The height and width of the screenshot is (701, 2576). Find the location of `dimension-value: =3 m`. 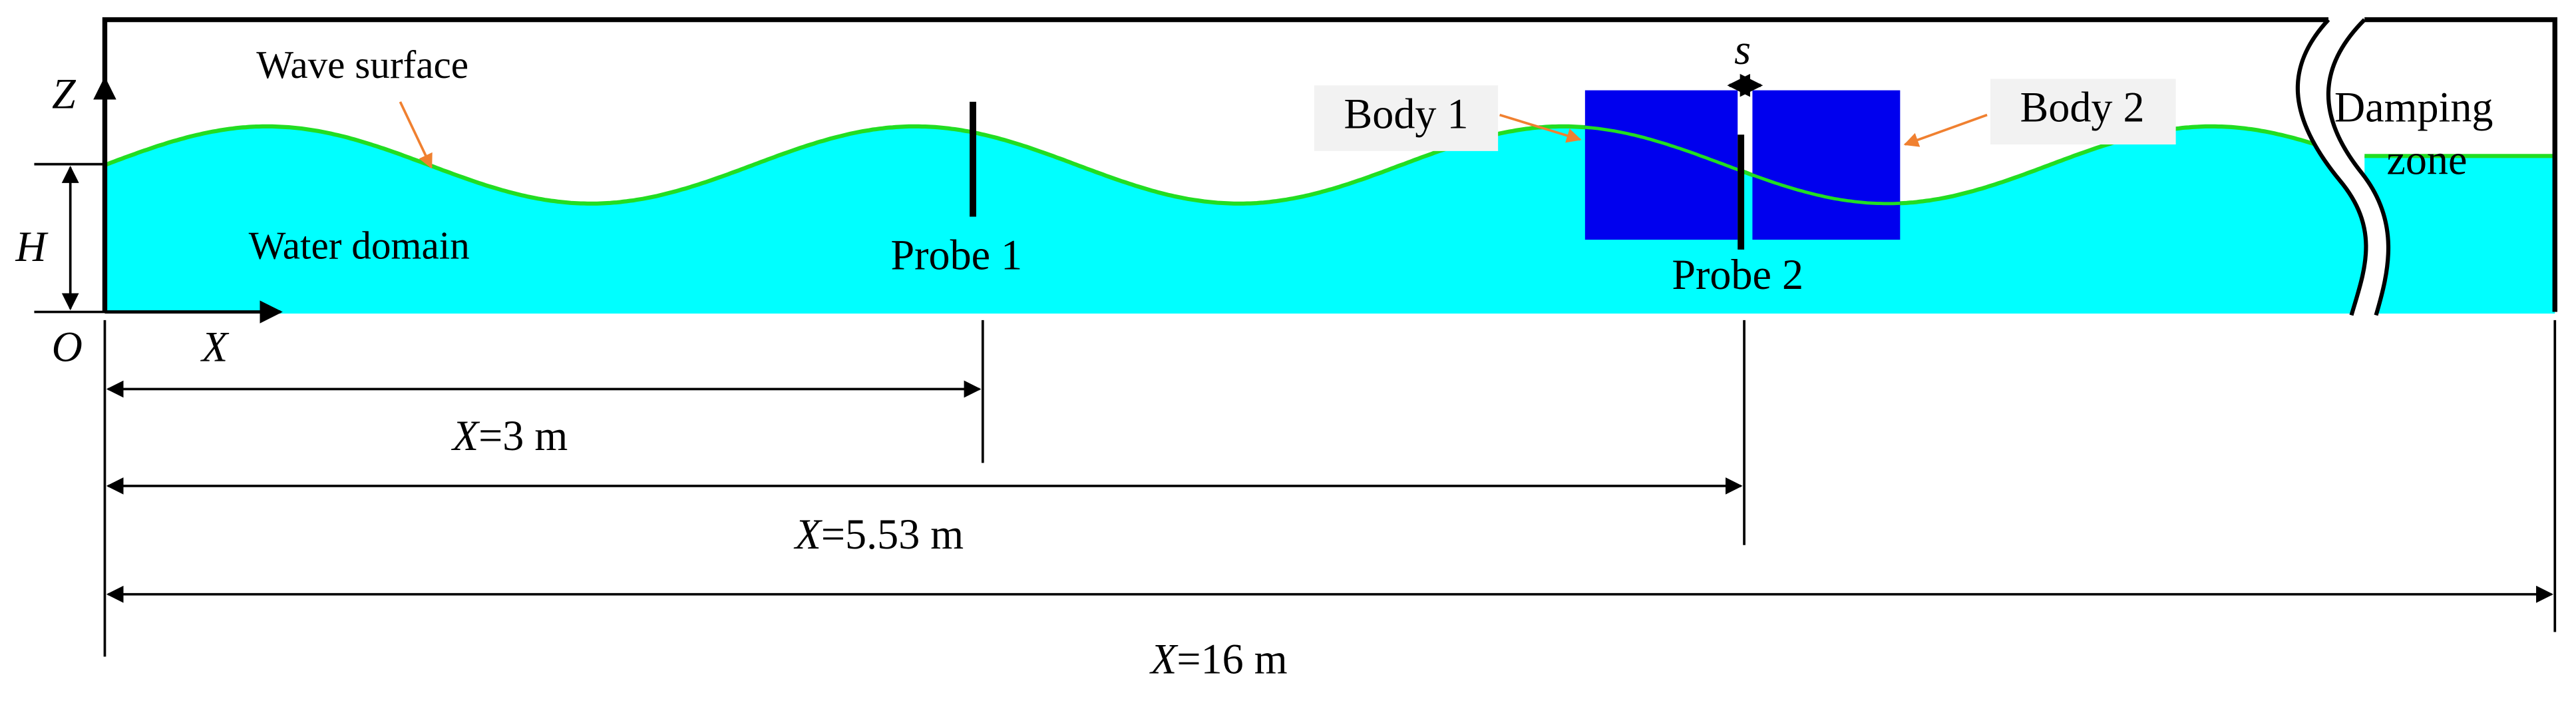

dimension-value: =3 m is located at coordinates (523, 436).